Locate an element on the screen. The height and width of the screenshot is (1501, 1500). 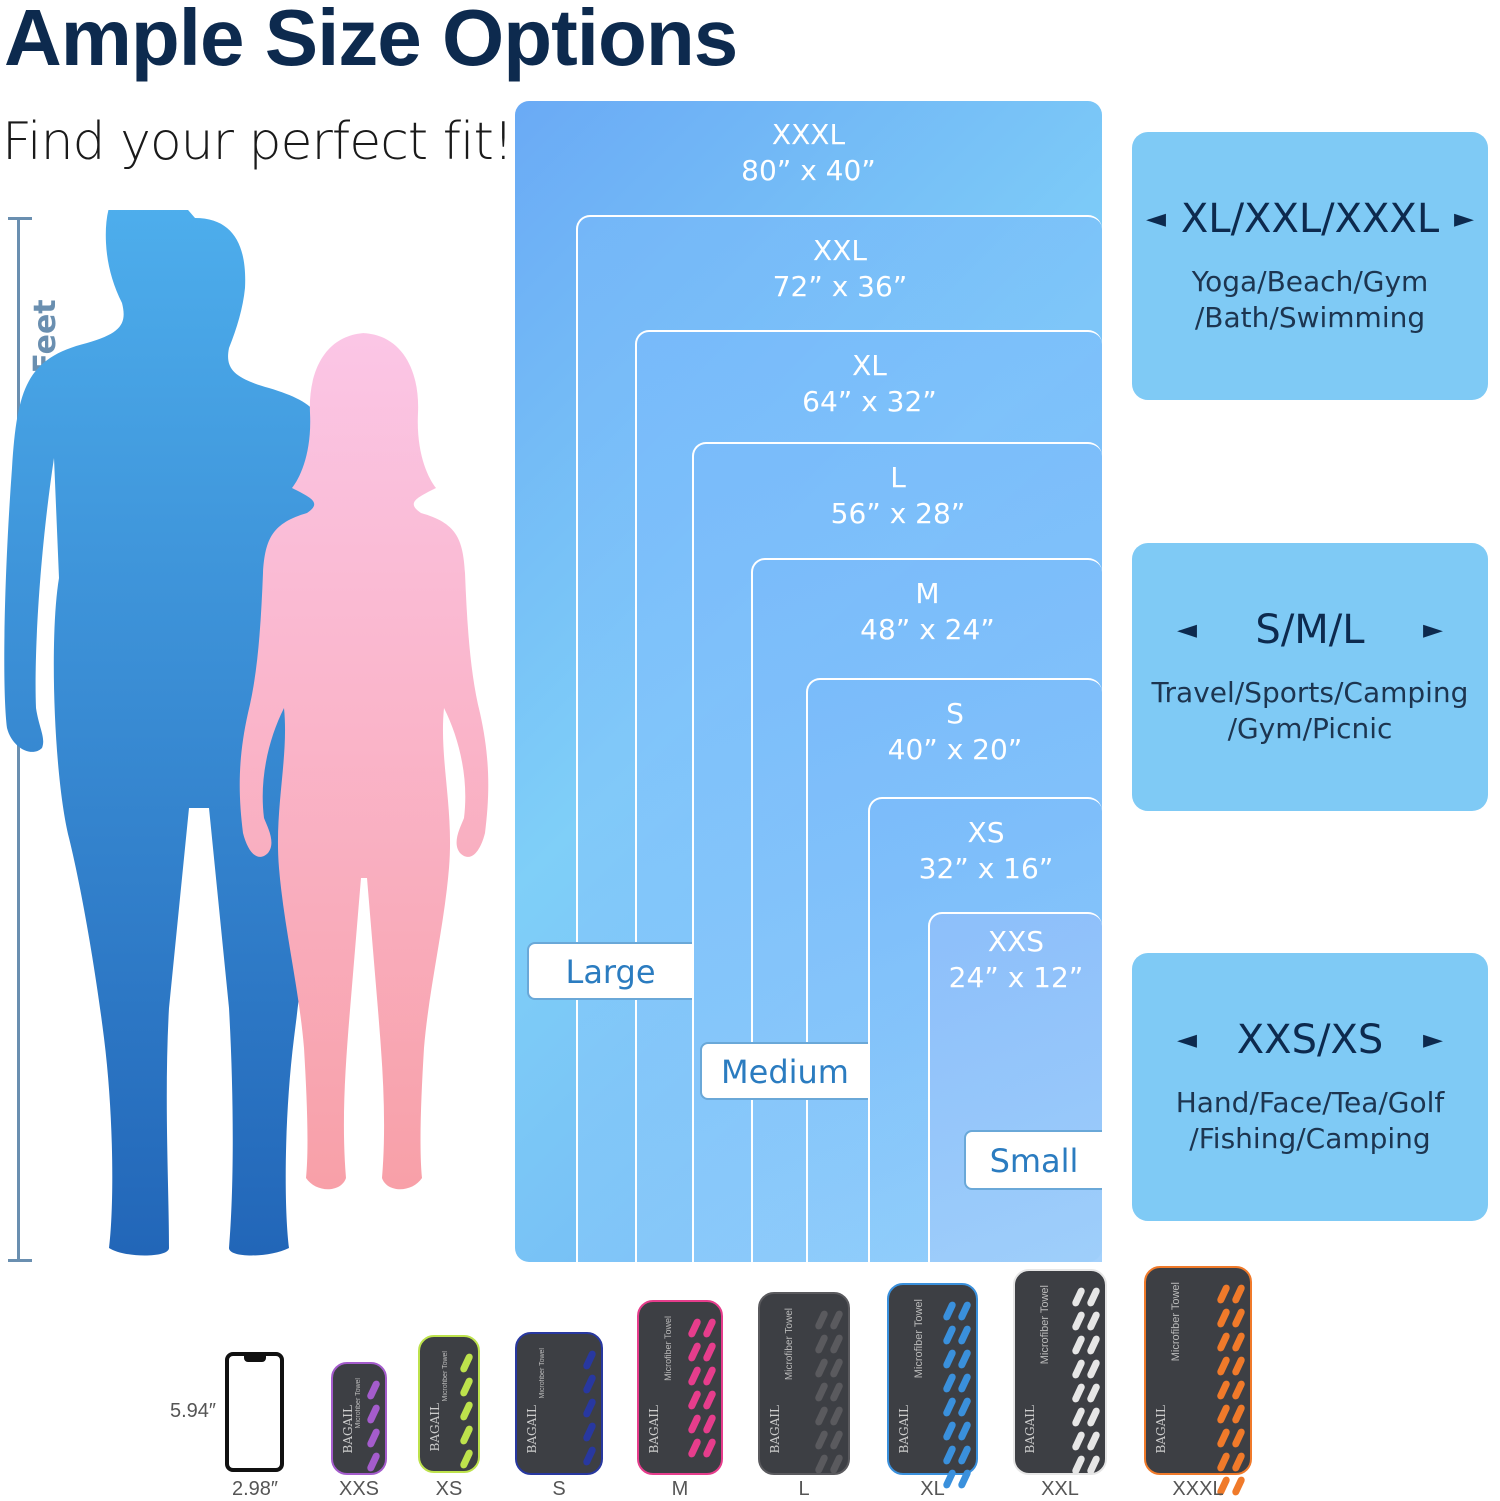
size-dims: 80” x 40” is located at coordinates (808, 170).